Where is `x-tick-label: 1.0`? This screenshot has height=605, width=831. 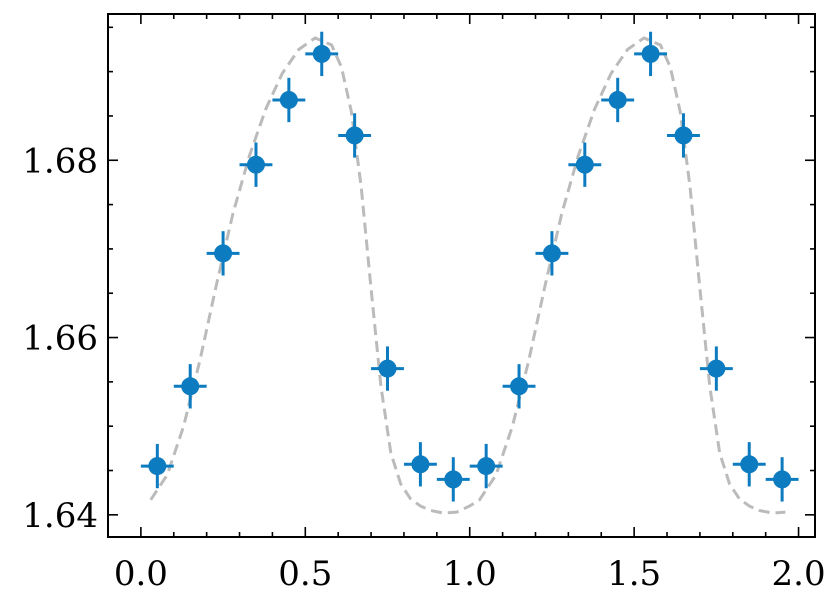 x-tick-label: 1.0 is located at coordinates (470, 574).